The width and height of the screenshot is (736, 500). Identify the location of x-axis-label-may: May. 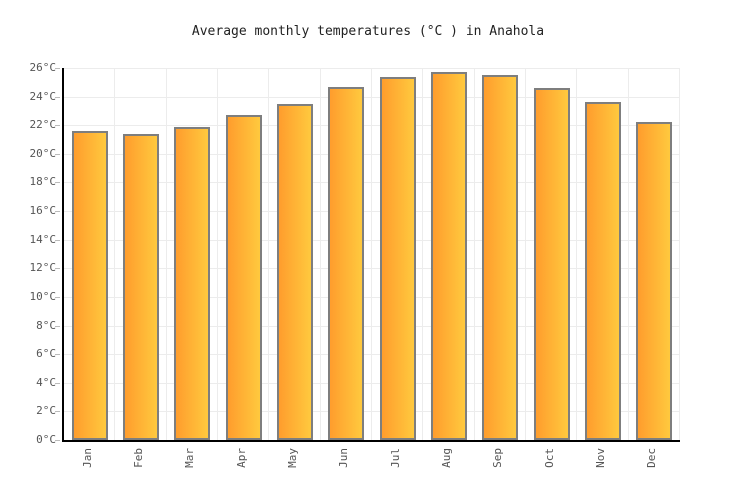
(292, 458).